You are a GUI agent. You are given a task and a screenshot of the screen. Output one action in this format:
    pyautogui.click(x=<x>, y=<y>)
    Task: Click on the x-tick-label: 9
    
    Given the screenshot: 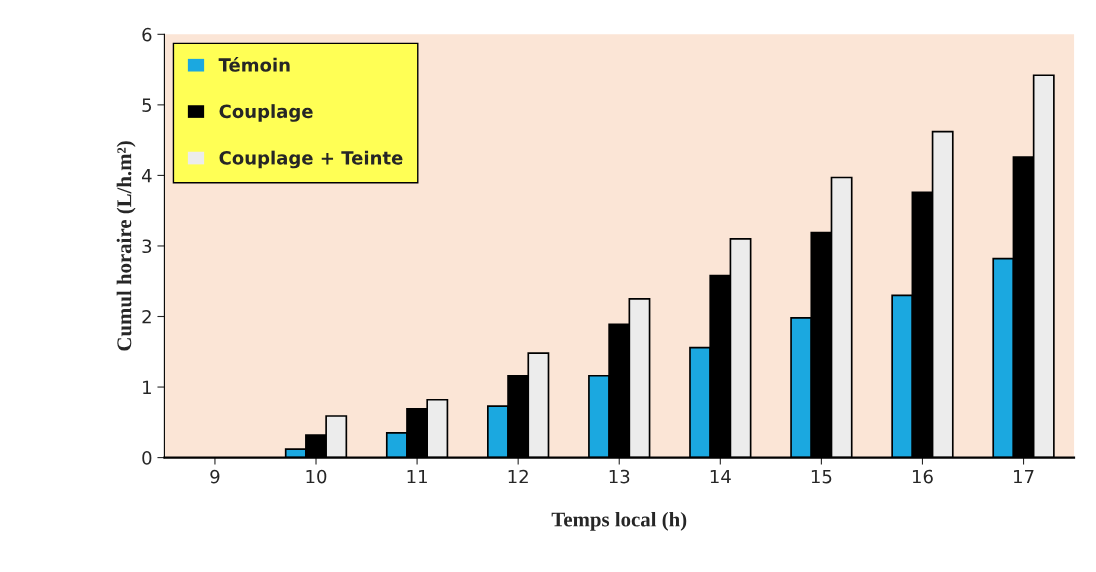 What is the action you would take?
    pyautogui.click(x=215, y=476)
    